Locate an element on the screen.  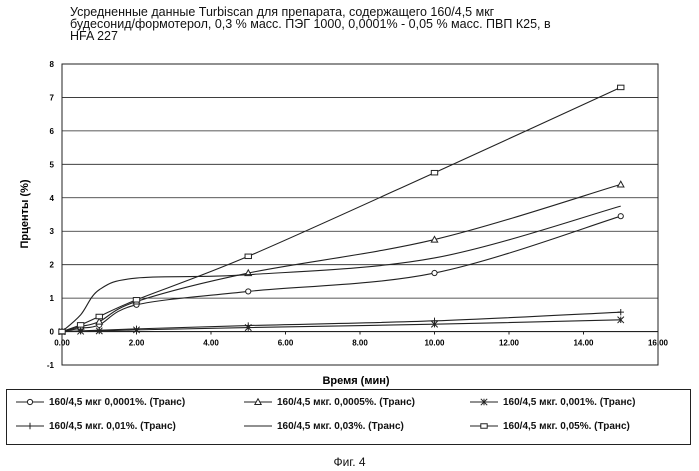
y-tick-label: 8 is located at coordinates (52, 64).